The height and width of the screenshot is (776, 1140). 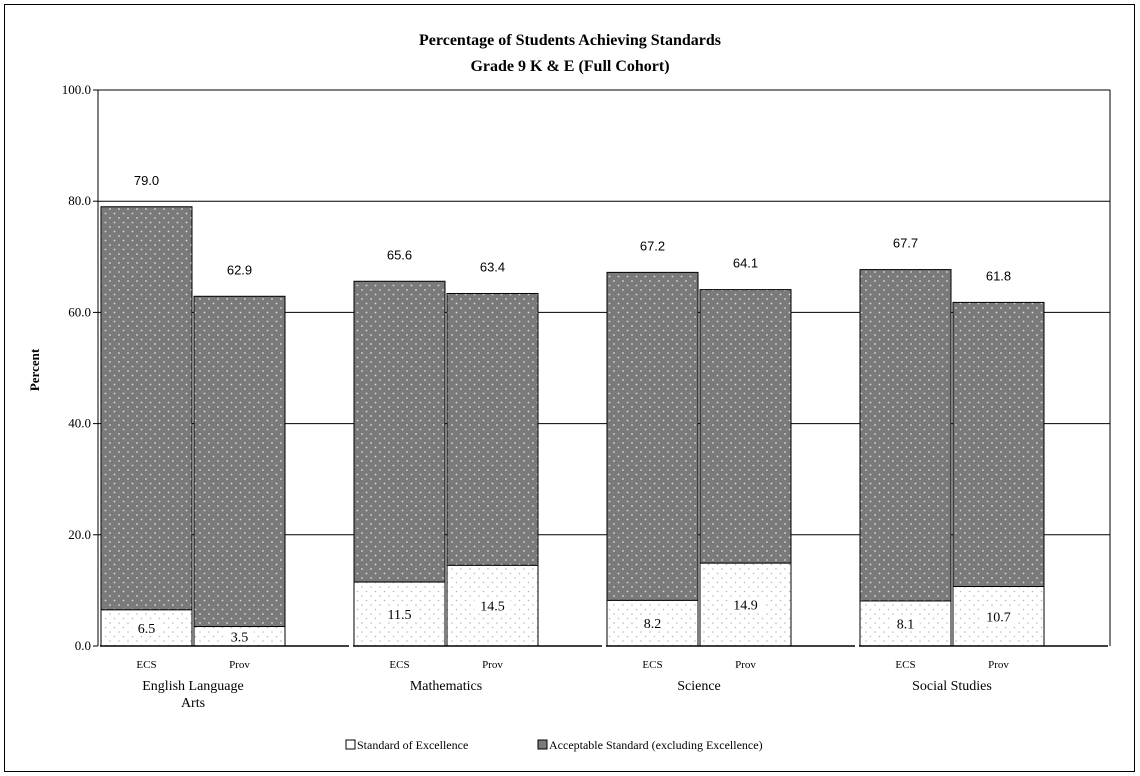 I want to click on group-name-label: English Language, so click(x=192, y=686).